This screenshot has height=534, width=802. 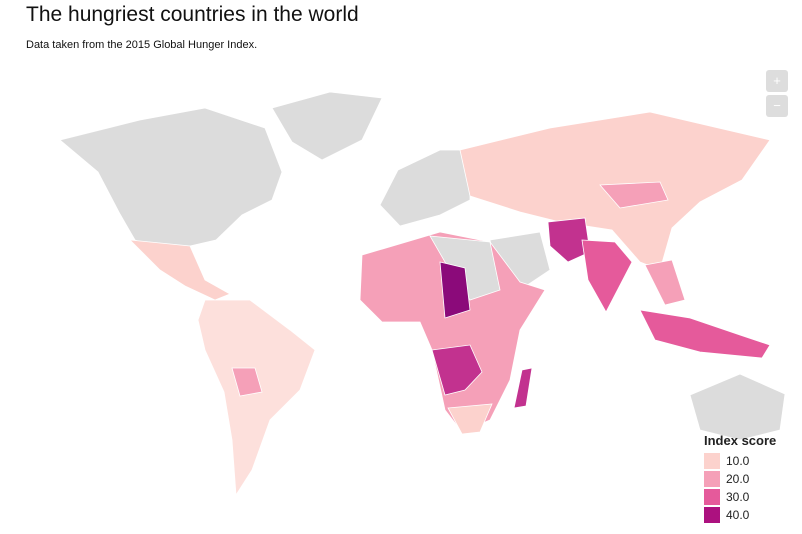 I want to click on zoom-in-button: +, so click(x=777, y=81).